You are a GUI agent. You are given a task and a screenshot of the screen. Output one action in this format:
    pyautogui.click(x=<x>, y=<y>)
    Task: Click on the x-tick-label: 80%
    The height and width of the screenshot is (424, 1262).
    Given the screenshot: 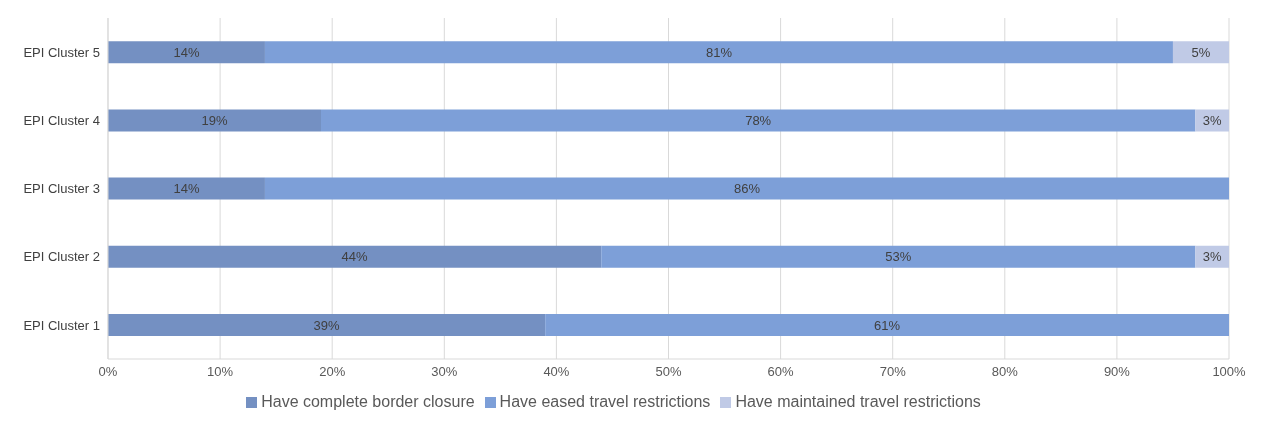 What is the action you would take?
    pyautogui.click(x=1005, y=372)
    